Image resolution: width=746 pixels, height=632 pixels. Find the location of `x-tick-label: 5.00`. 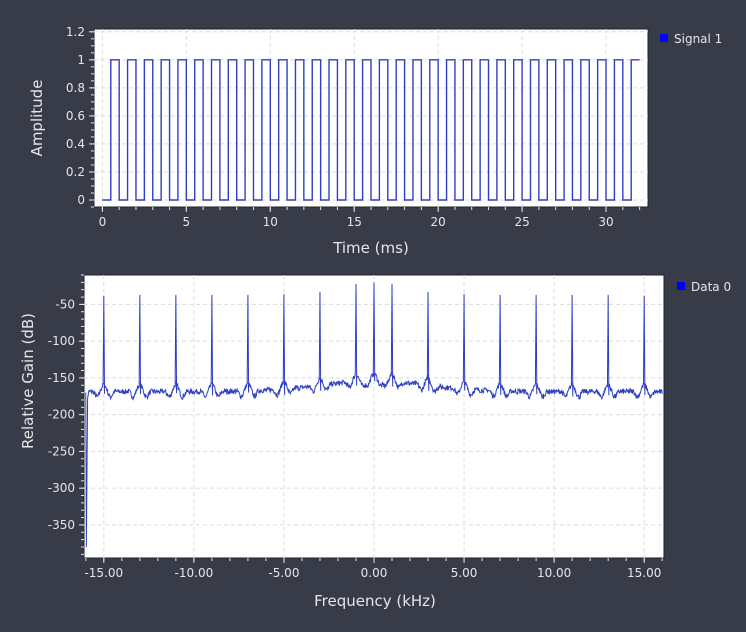

x-tick-label: 5.00 is located at coordinates (464, 573).